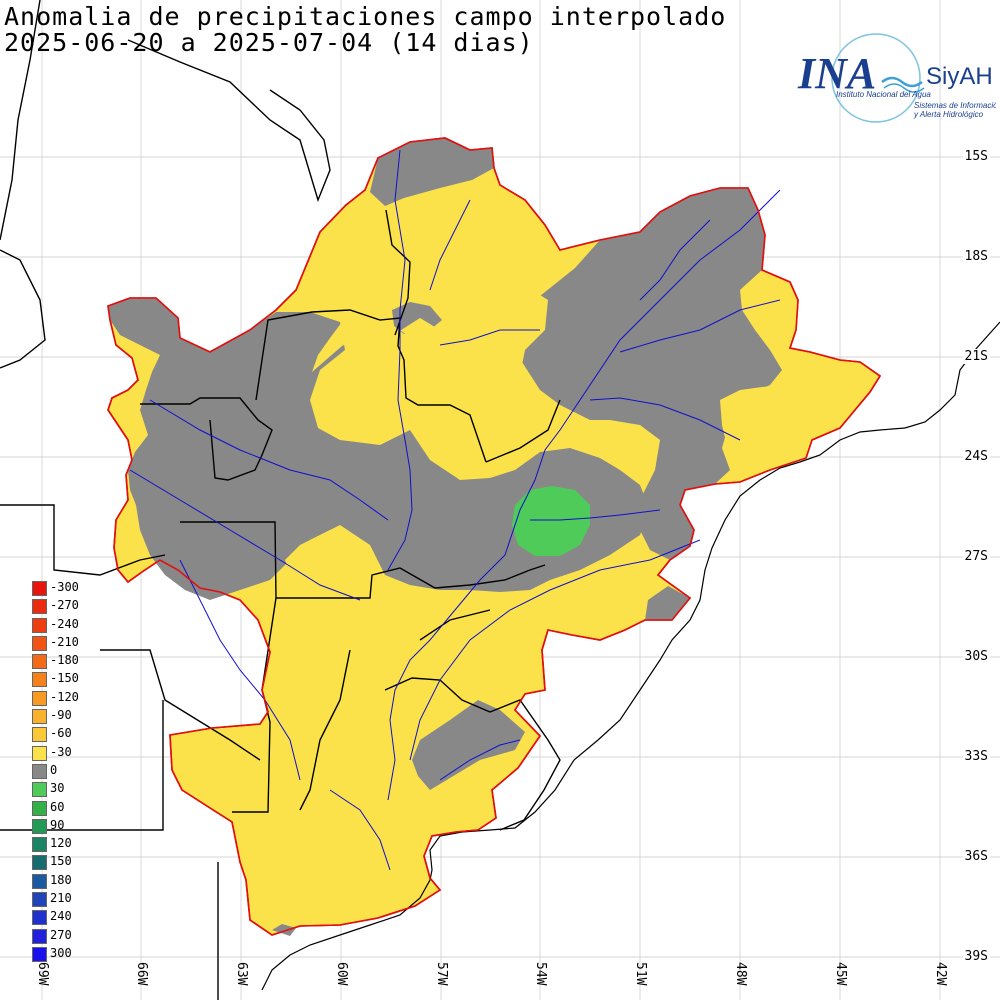 This screenshot has width=1000, height=1000. I want to click on border-uruguay, so click(472, 754).